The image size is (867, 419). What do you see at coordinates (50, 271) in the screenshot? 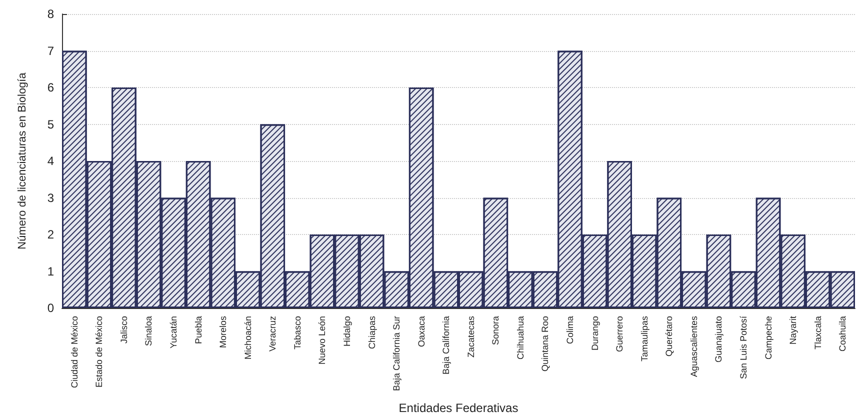
I see `y-tick-label: 1` at bounding box center [50, 271].